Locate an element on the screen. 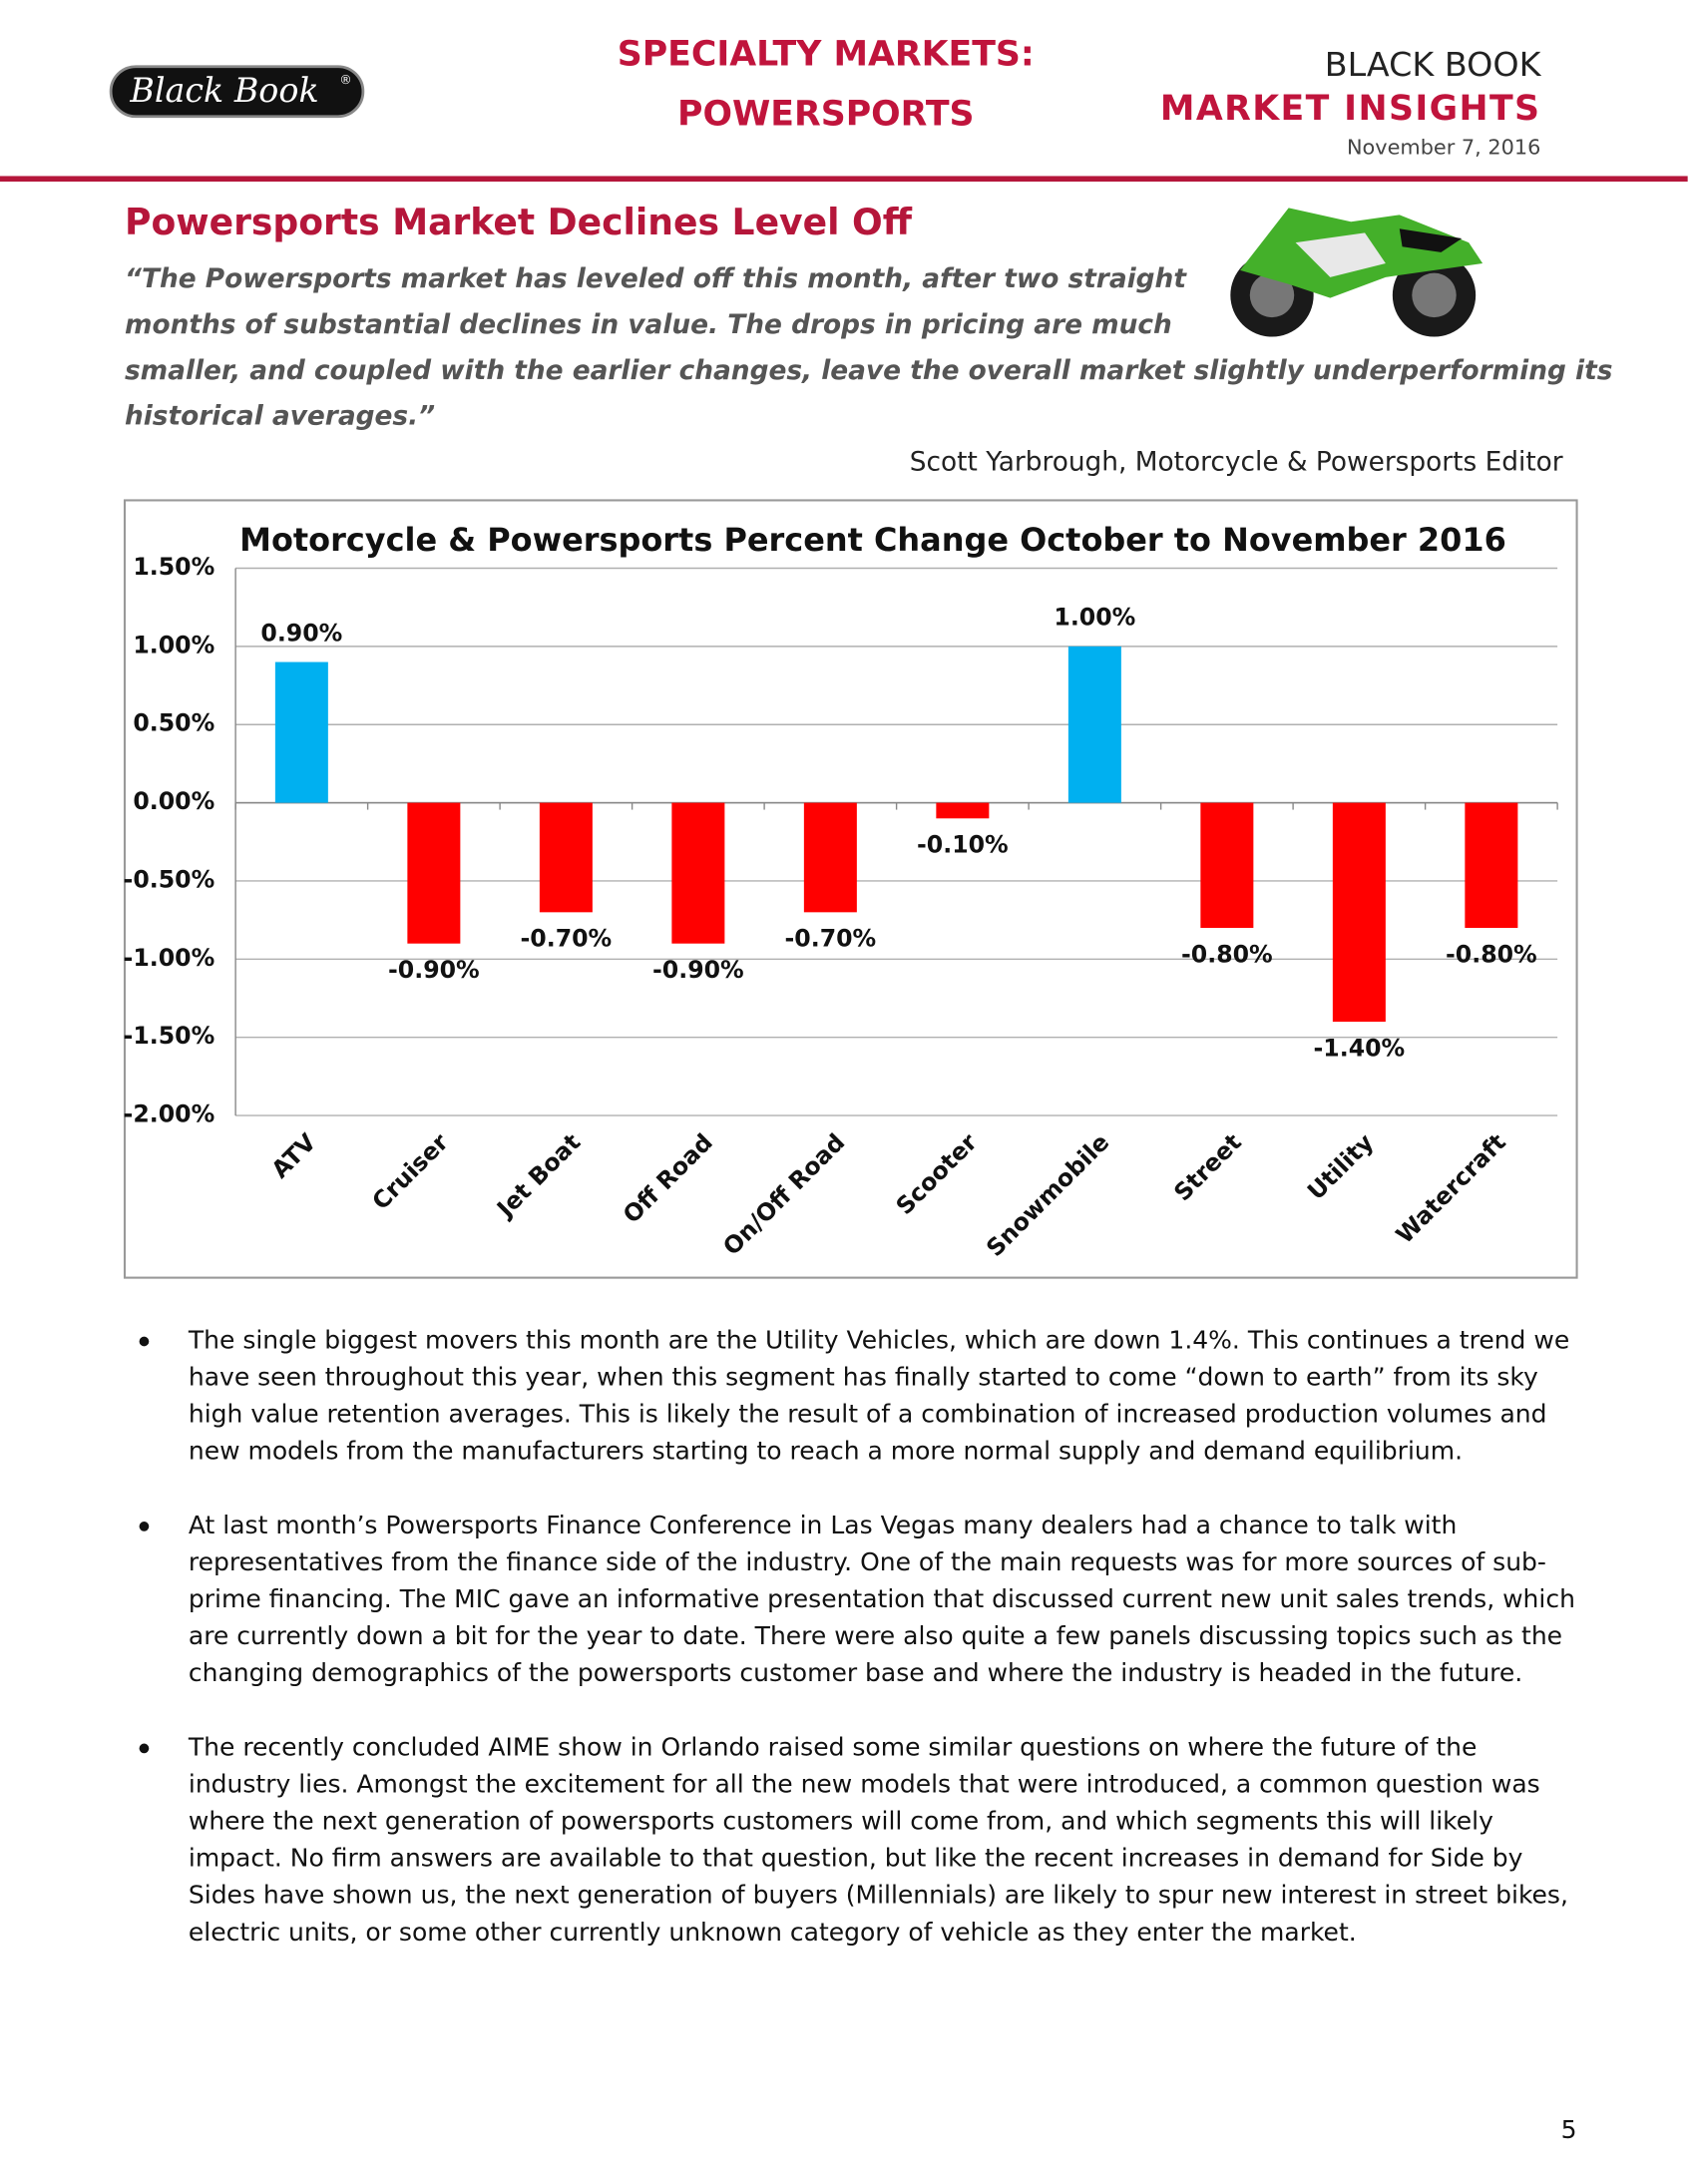  logo-mark: ® is located at coordinates (345, 79).